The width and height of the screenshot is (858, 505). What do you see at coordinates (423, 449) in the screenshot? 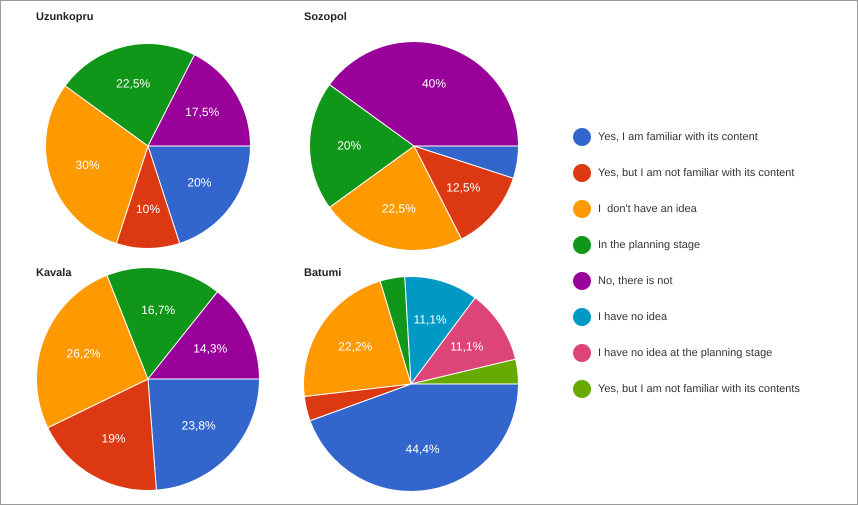
I see `data-label: 44,4%` at bounding box center [423, 449].